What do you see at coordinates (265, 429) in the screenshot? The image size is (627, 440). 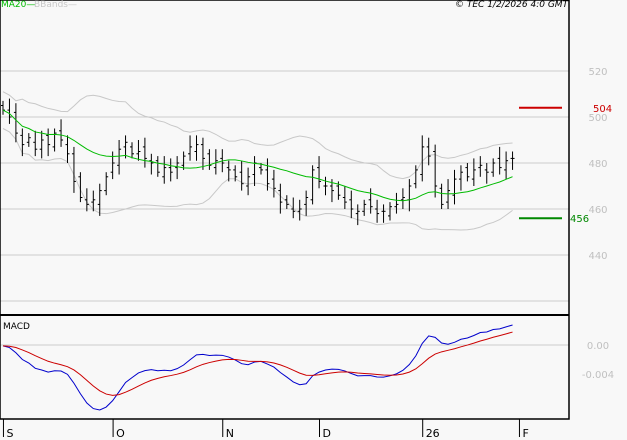 I see `x-axis: S O N D 26 F` at bounding box center [265, 429].